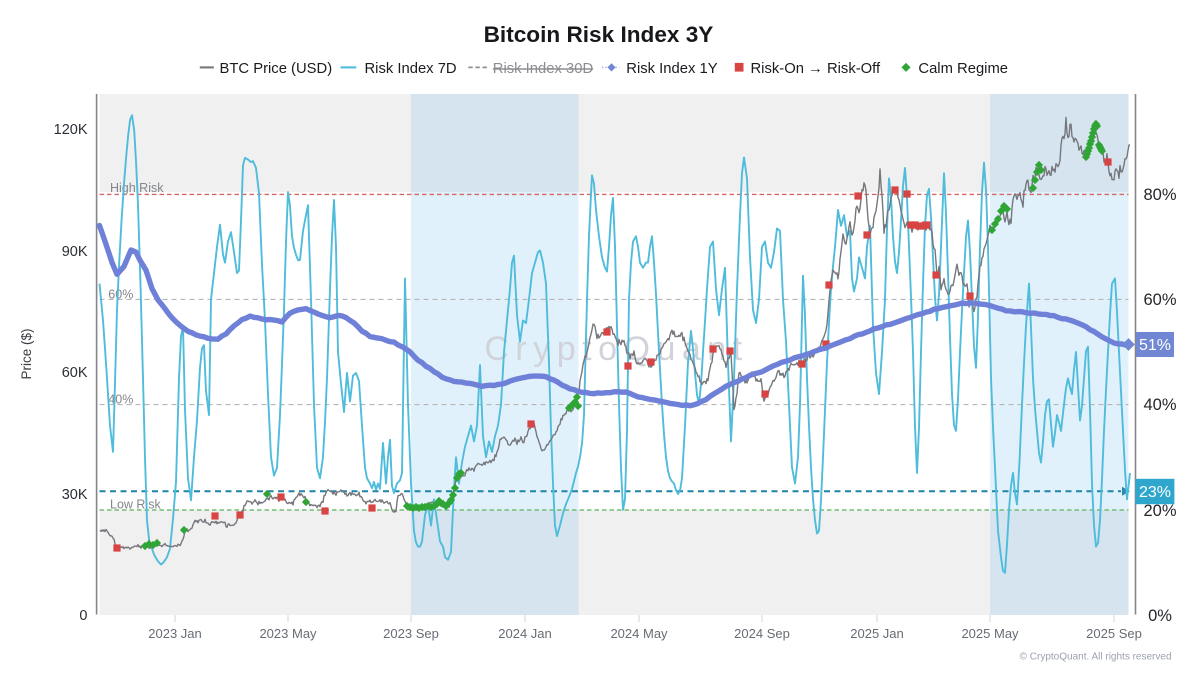  I want to click on svg-text: 60K, so click(75, 373).